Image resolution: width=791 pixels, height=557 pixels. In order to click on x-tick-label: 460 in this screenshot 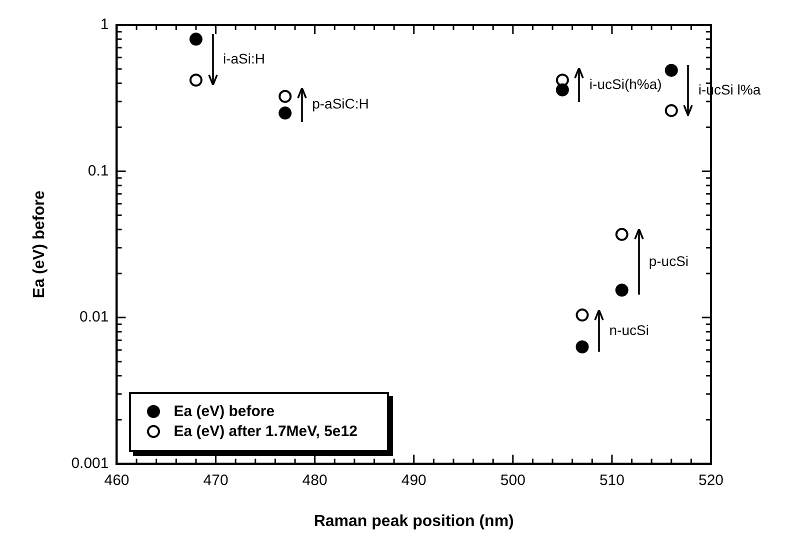, I will do `click(117, 480)`.